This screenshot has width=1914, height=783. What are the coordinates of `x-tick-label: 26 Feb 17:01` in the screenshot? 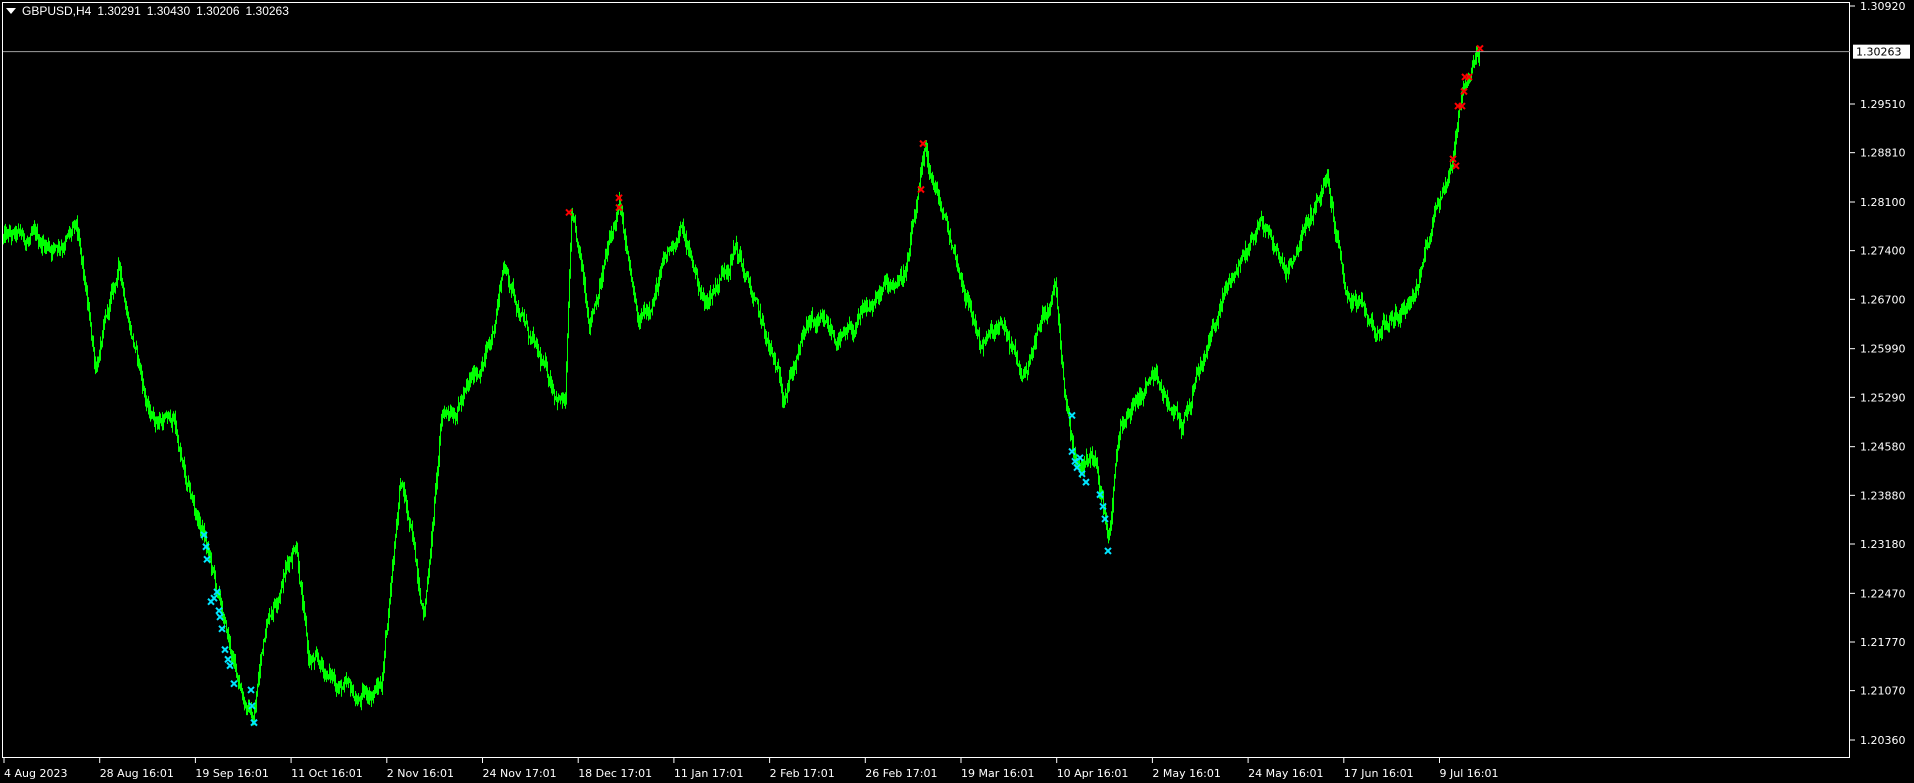 It's located at (901, 773).